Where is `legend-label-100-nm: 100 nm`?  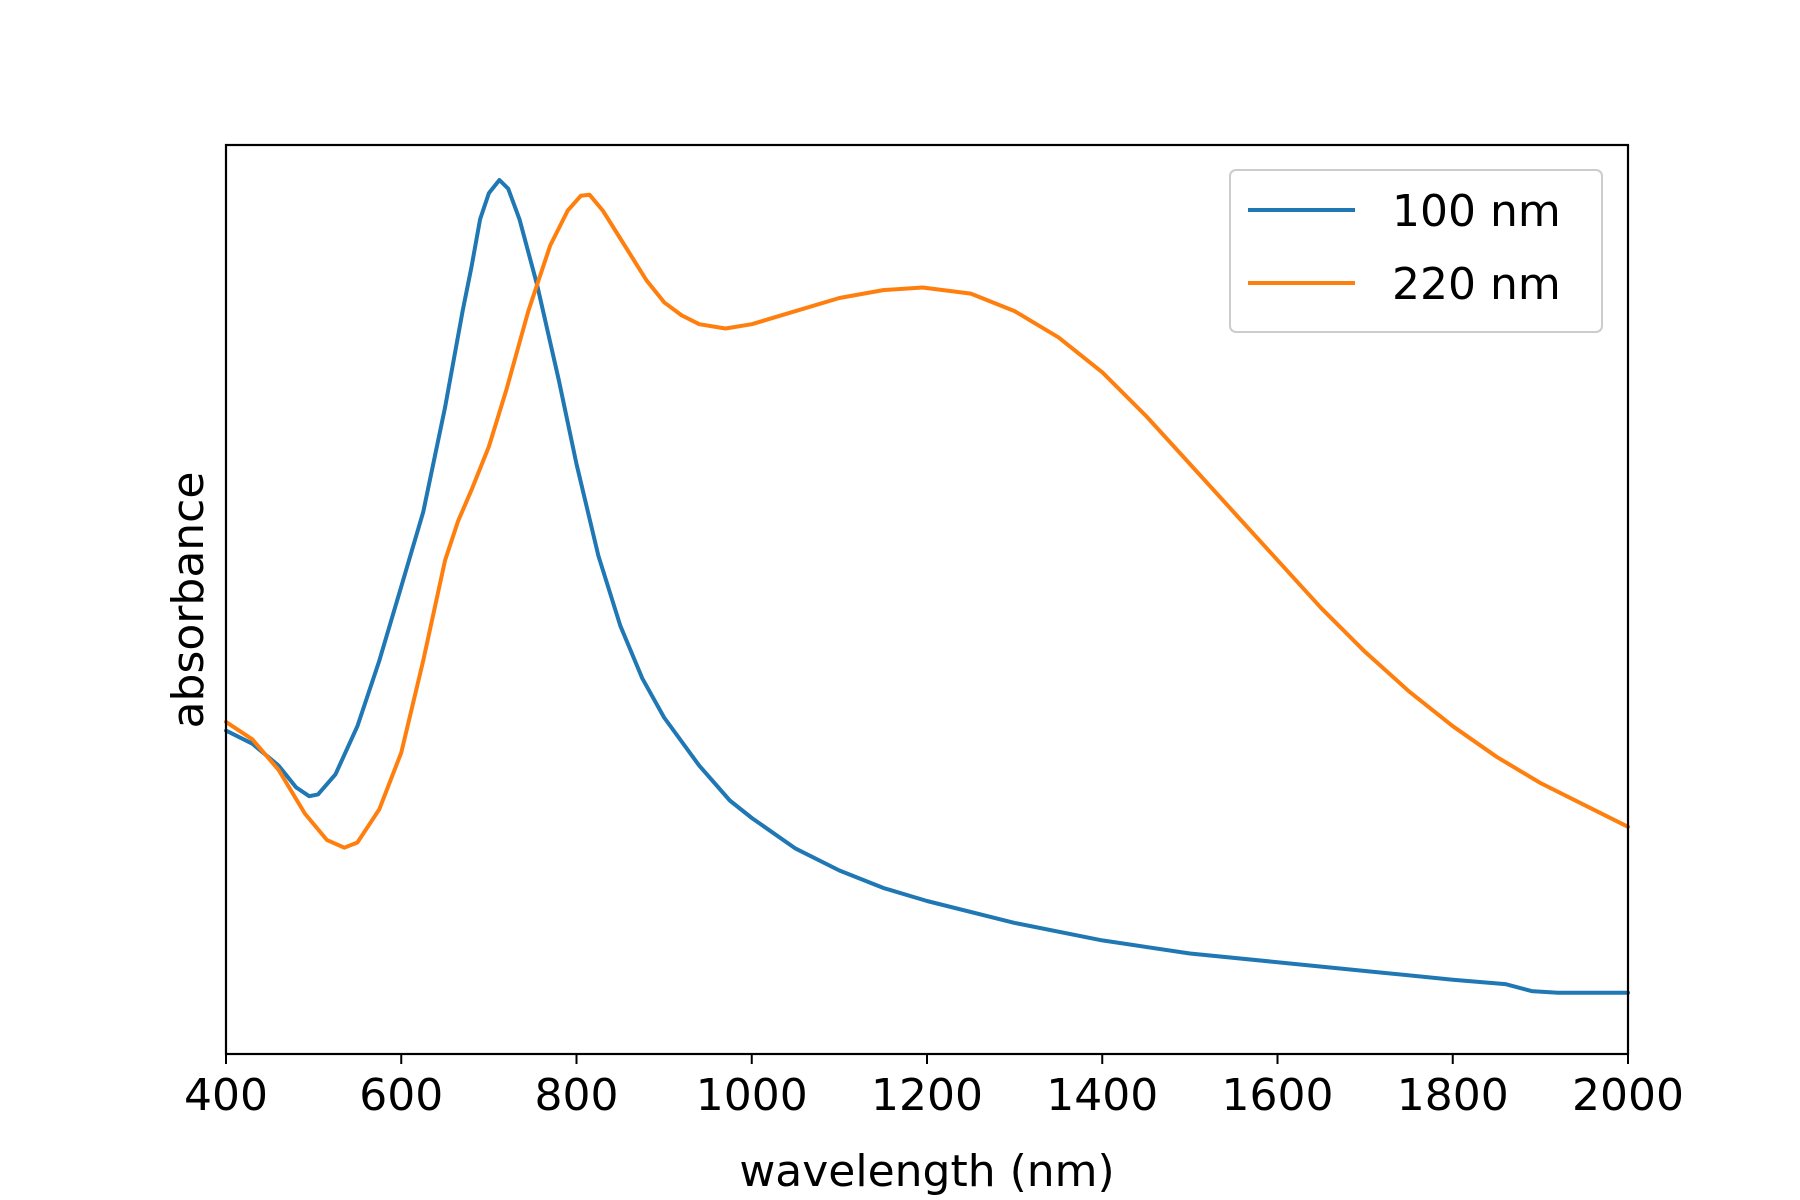
legend-label-100-nm: 100 nm is located at coordinates (1476, 211).